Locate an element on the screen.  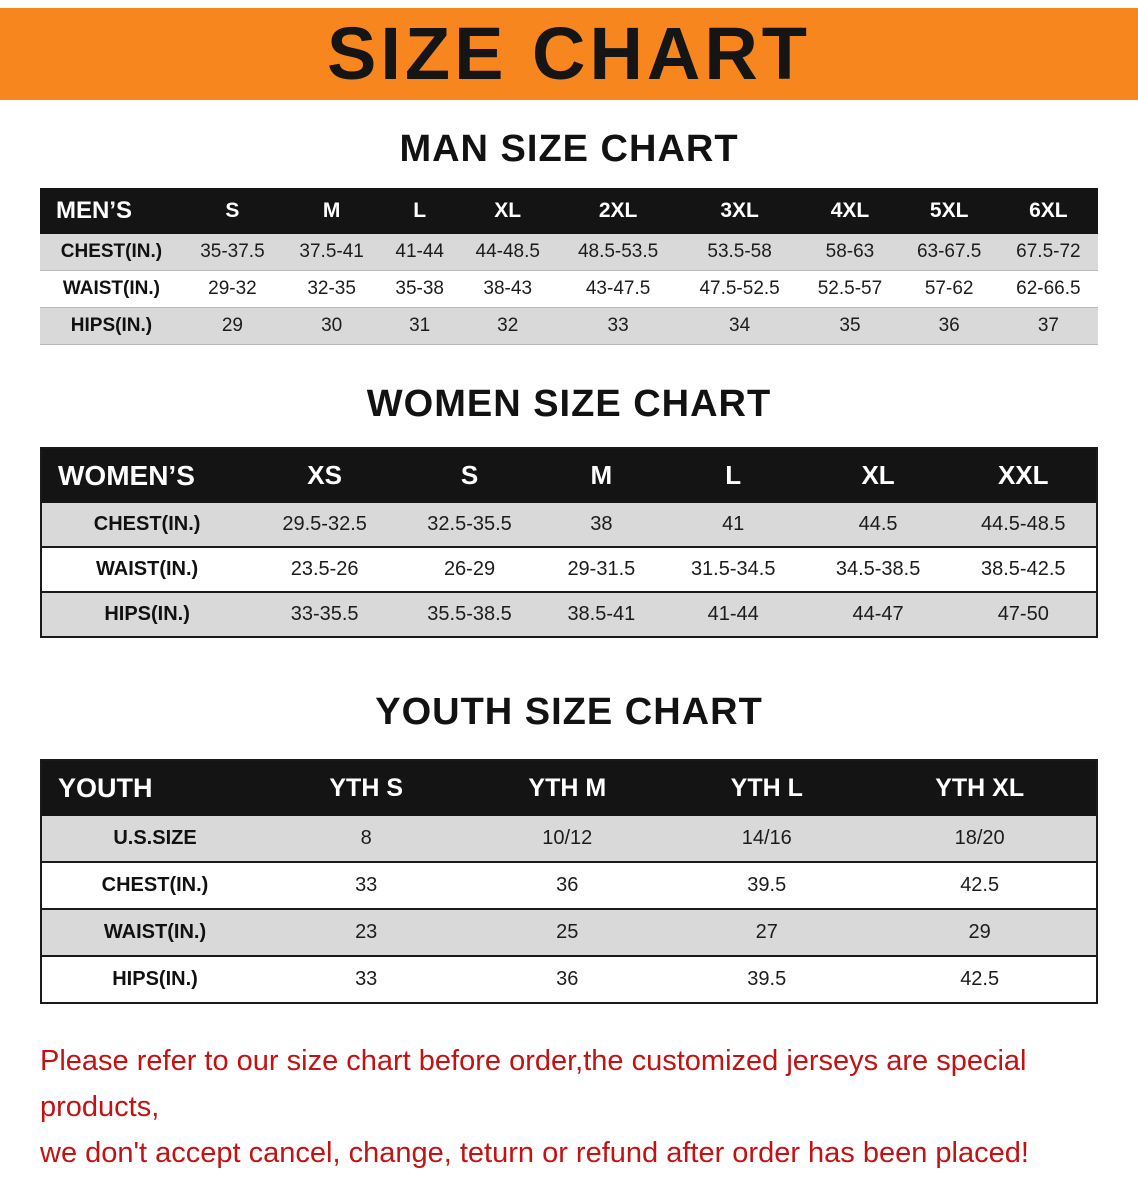
measurement-value: 44.5-48.5 is located at coordinates (1023, 523).